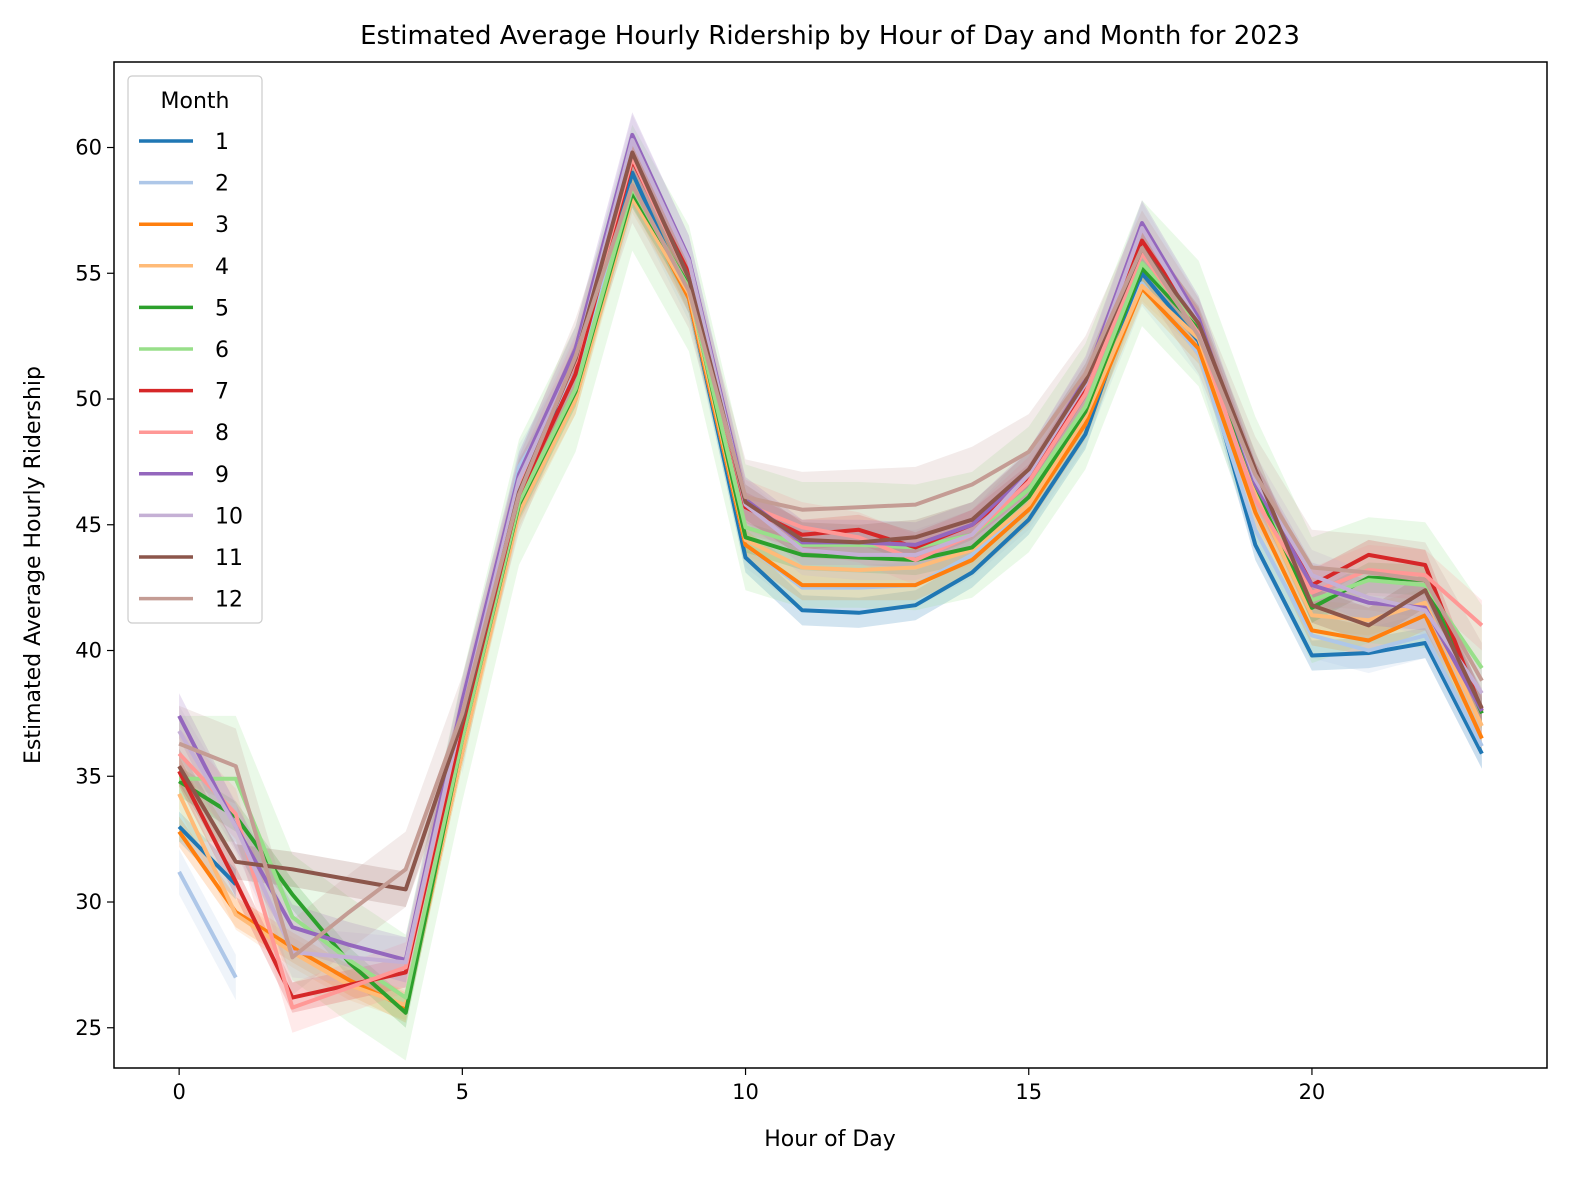  I want to click on legend-label-month-7: 7, so click(222, 392).